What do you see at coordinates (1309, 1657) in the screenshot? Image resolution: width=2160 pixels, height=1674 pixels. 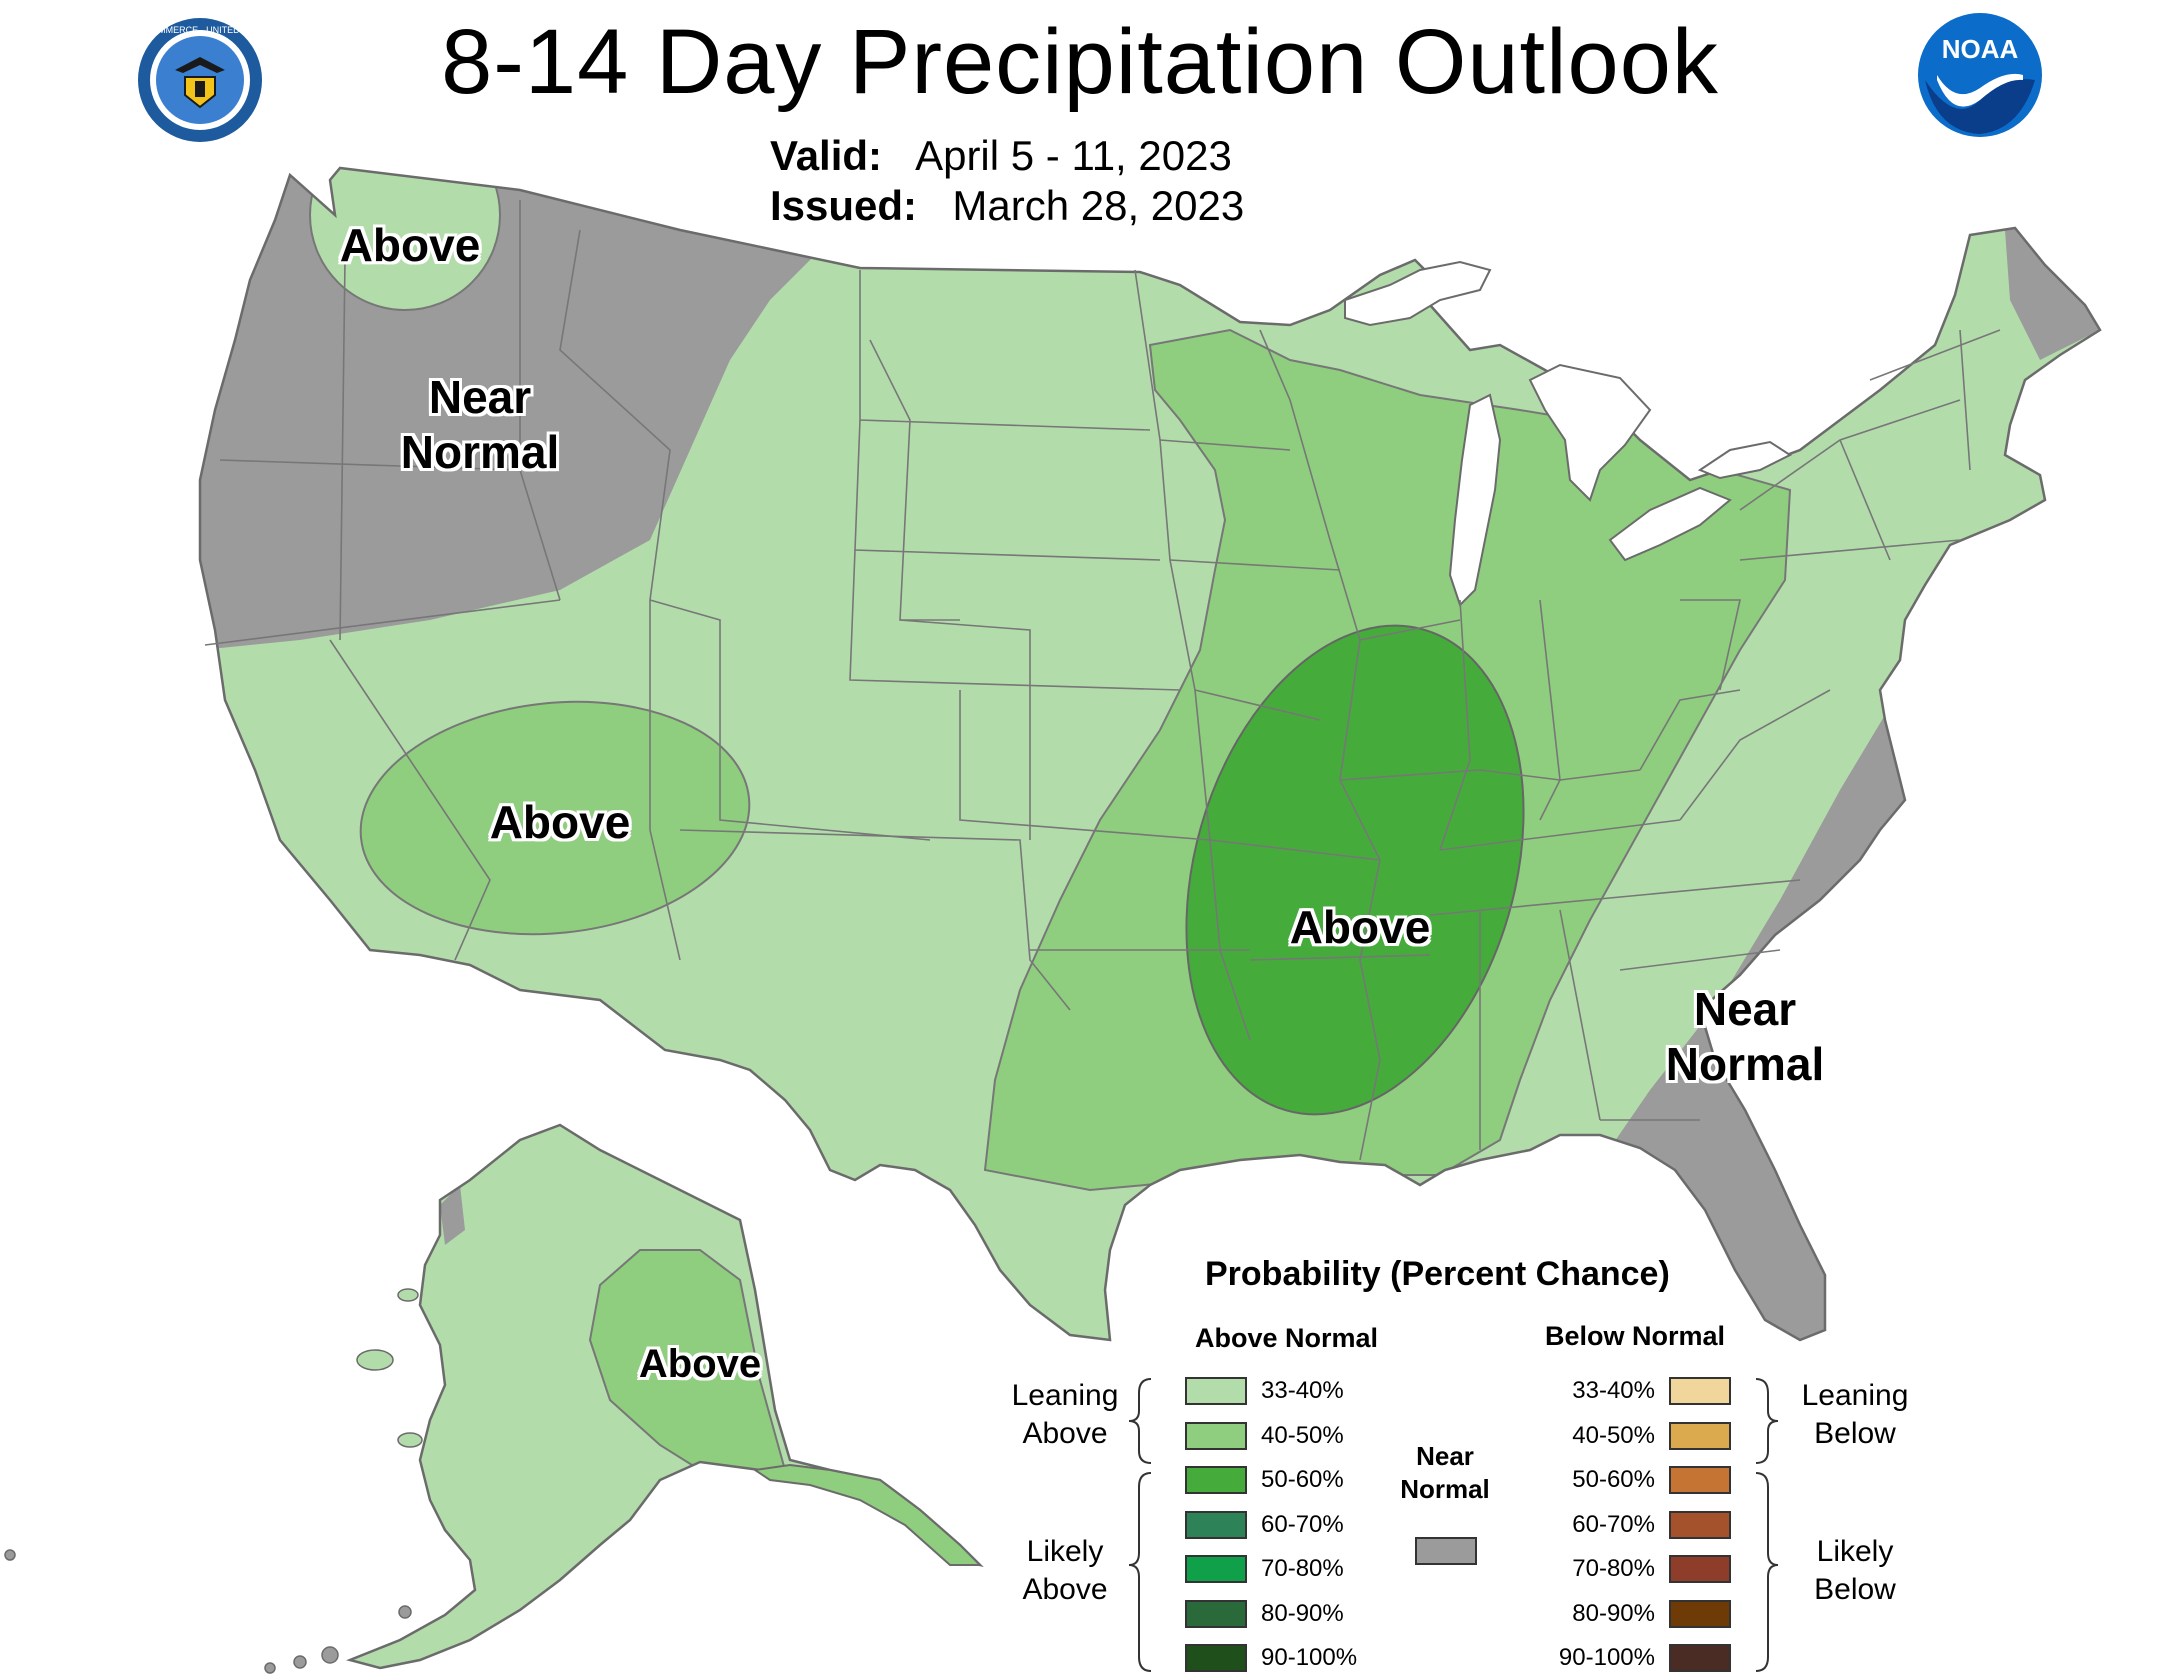 I see `legend-above-label-6: 90-100%` at bounding box center [1309, 1657].